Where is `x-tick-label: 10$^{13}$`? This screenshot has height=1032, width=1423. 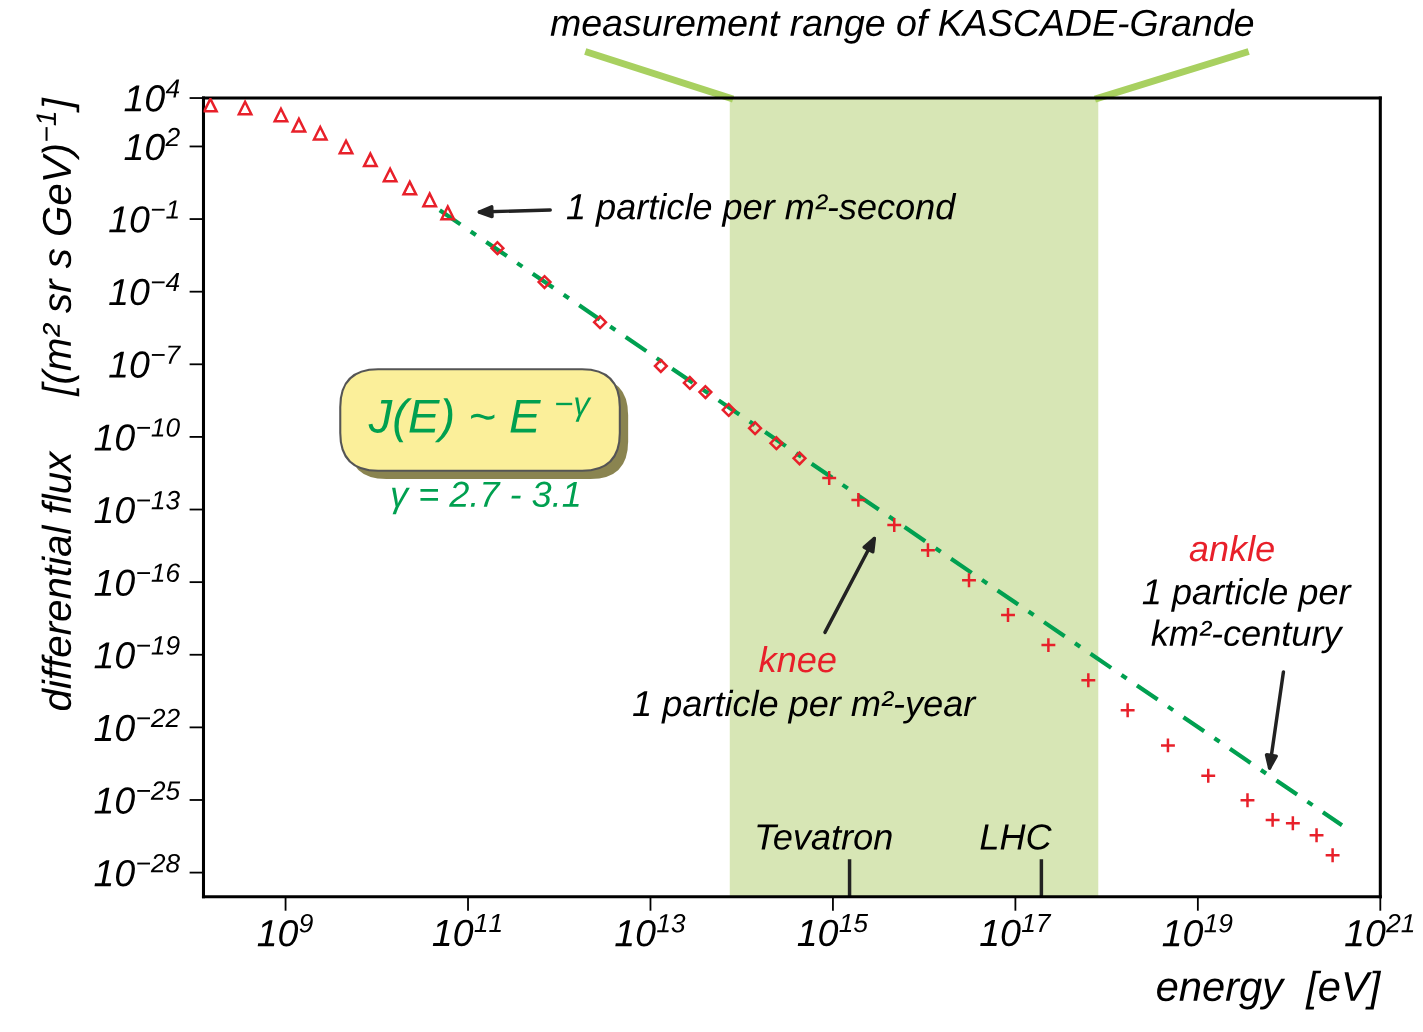 x-tick-label: 10$^{13}$ is located at coordinates (650, 930).